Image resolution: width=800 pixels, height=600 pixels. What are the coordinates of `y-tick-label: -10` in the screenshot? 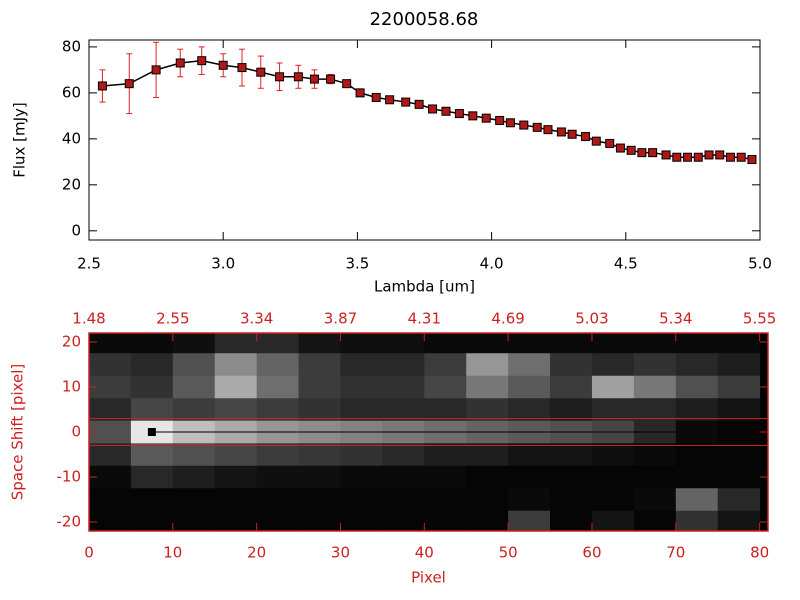 It's located at (69, 477).